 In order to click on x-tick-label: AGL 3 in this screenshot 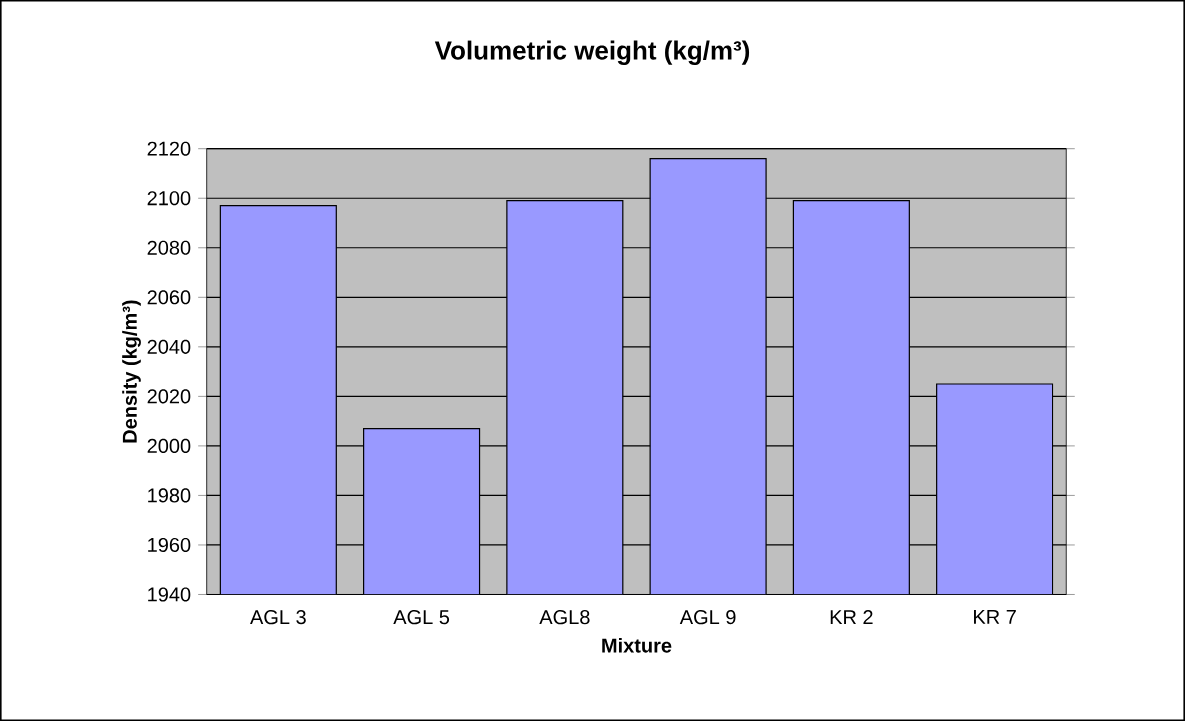, I will do `click(278, 617)`.